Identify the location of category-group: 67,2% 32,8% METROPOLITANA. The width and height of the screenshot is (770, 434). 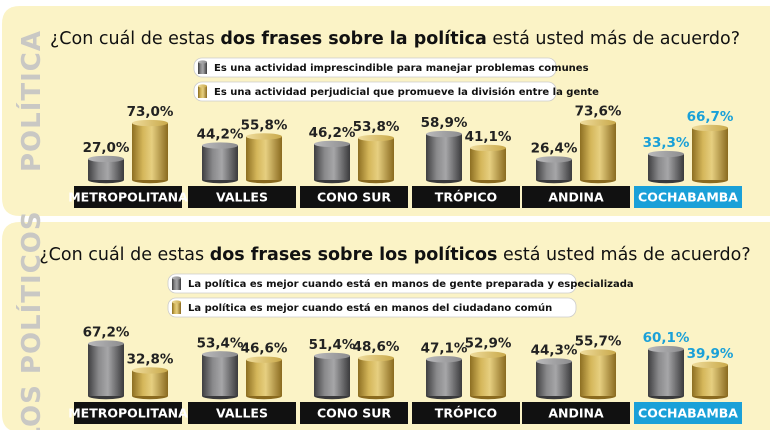
(128, 374).